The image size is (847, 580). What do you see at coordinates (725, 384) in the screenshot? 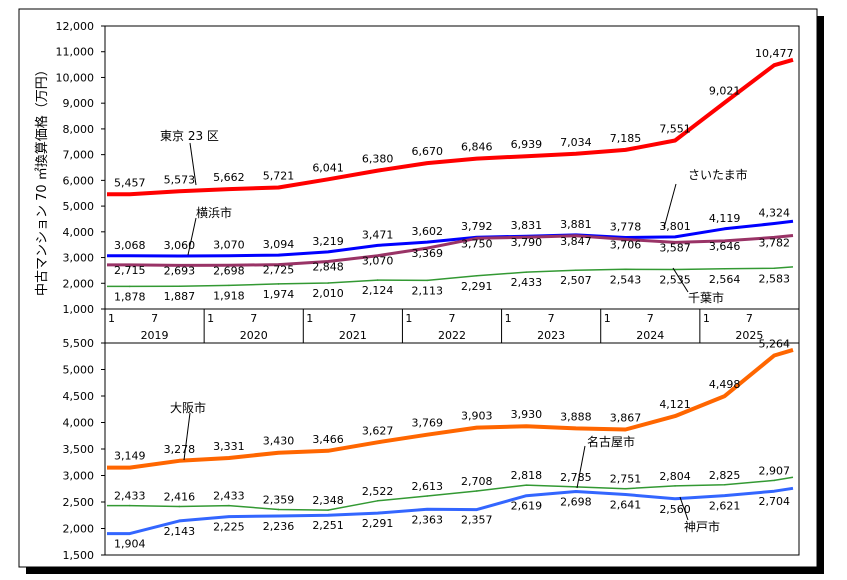
I see `data-label: 4,498` at bounding box center [725, 384].